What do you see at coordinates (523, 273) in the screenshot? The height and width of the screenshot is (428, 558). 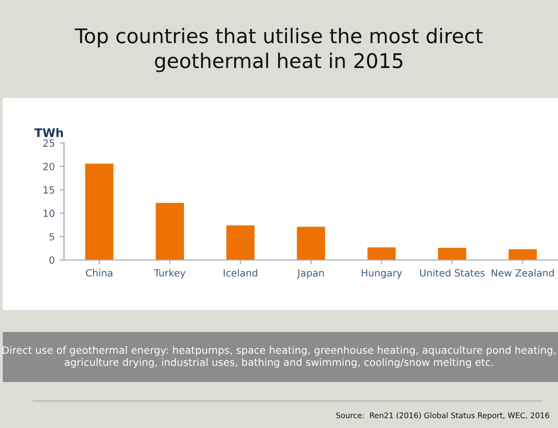 I see `x-tick-label: New Zealand` at bounding box center [523, 273].